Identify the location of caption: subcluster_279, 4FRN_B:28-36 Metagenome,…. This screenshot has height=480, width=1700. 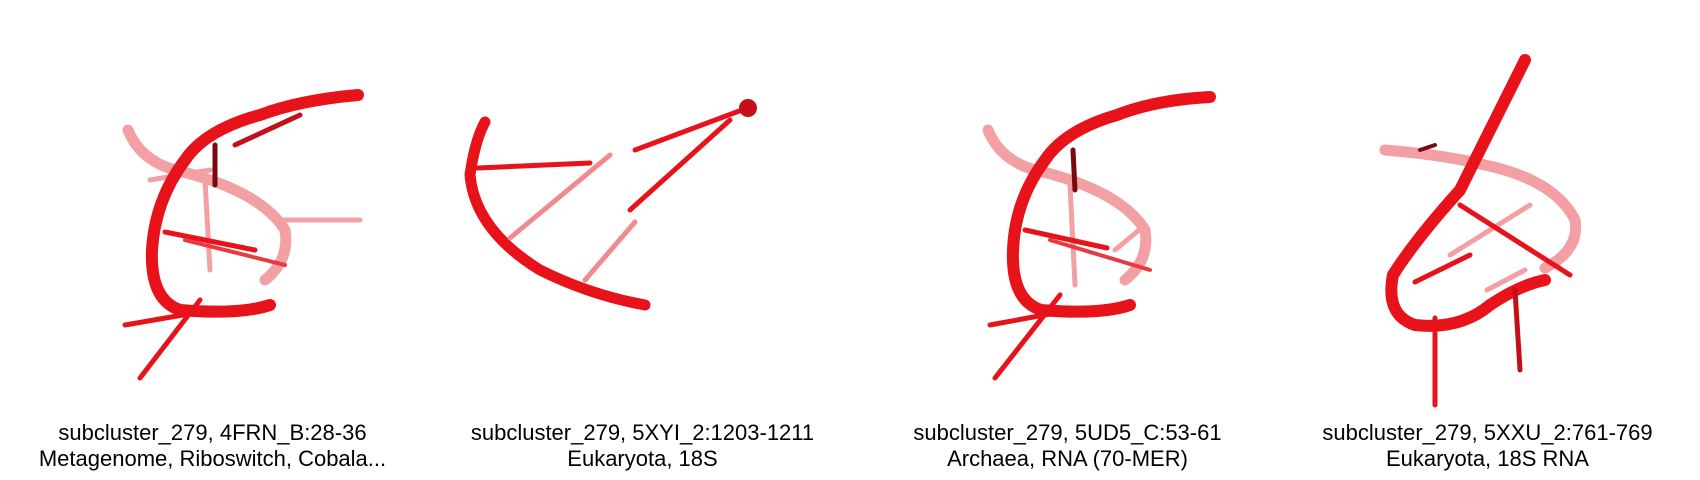
(212, 446).